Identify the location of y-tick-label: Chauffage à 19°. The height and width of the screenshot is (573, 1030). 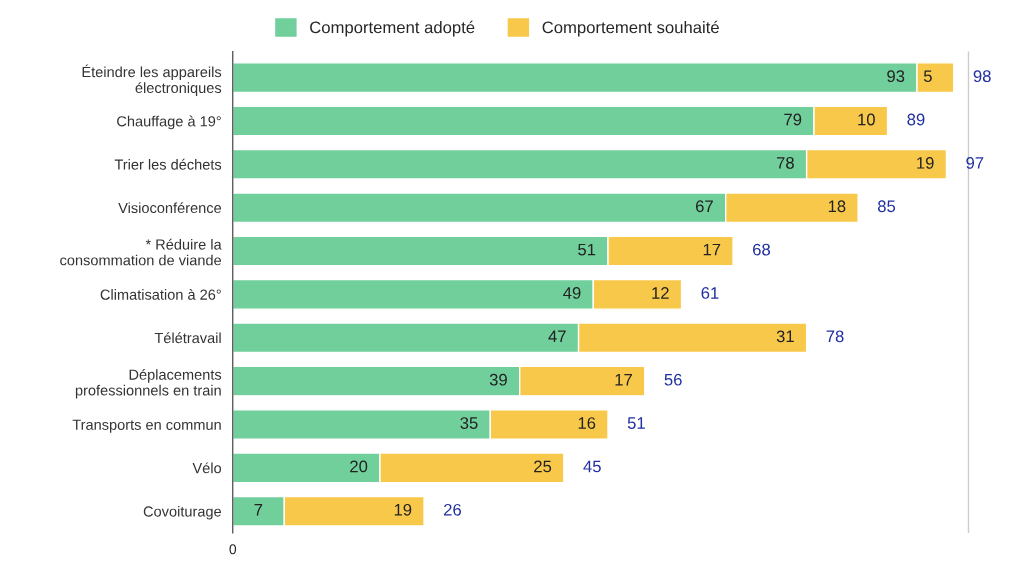
(169, 122).